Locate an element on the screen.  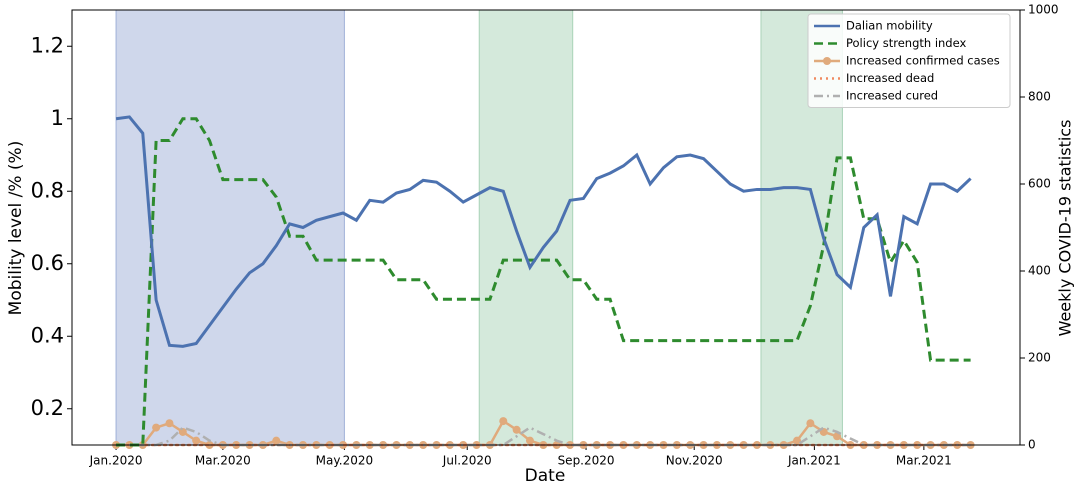
x-tick-label: Nov.2020 is located at coordinates (694, 461).